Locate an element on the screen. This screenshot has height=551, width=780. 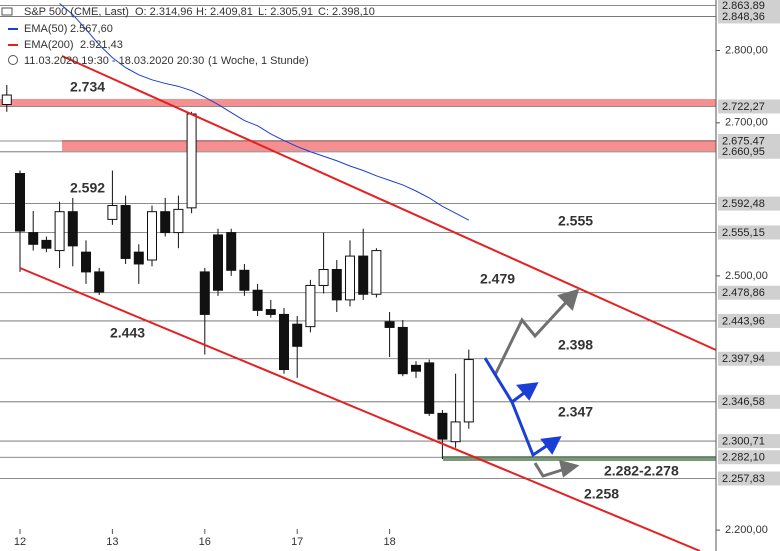
annotation: 2.734 is located at coordinates (87, 87).